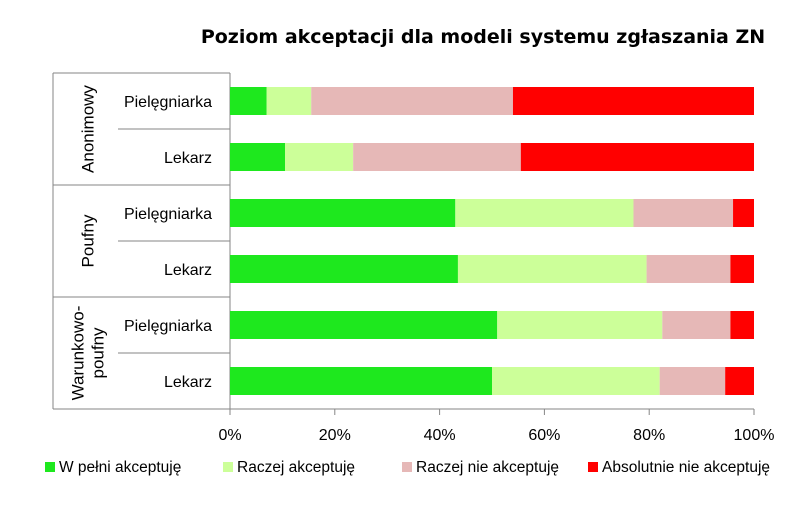 The width and height of the screenshot is (809, 508). I want to click on group-label: Warunkowo-poufny, so click(88, 353).